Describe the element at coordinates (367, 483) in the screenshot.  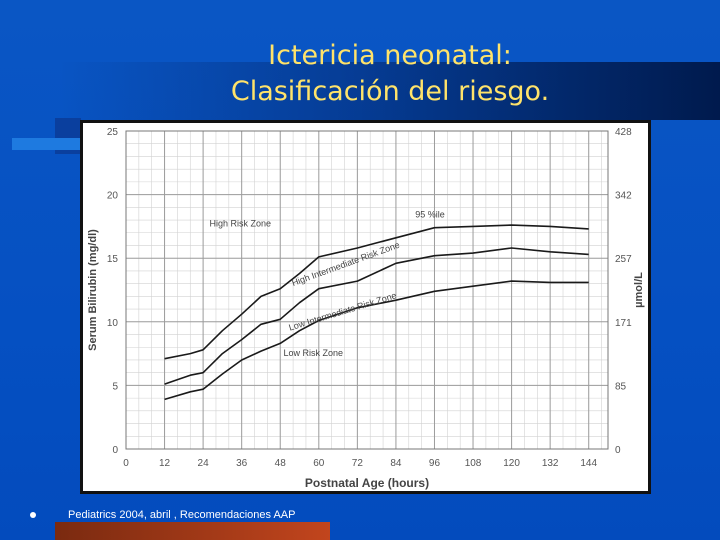
I see `x-axis-label: Postnatal Age (hours)` at that location.